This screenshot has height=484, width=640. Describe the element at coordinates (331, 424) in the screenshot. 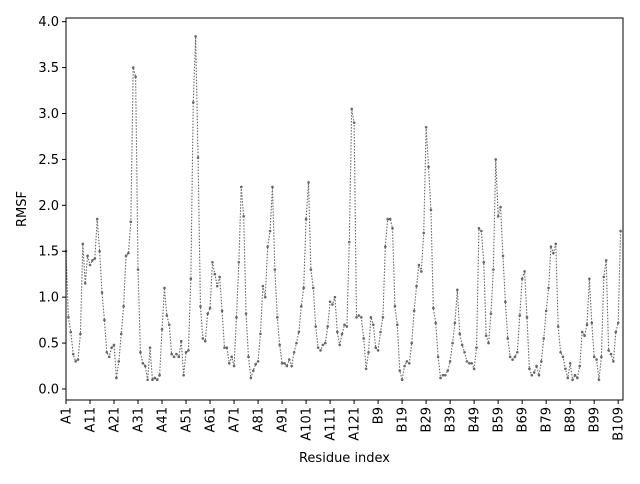

I see `x-tick-label: A111` at that location.